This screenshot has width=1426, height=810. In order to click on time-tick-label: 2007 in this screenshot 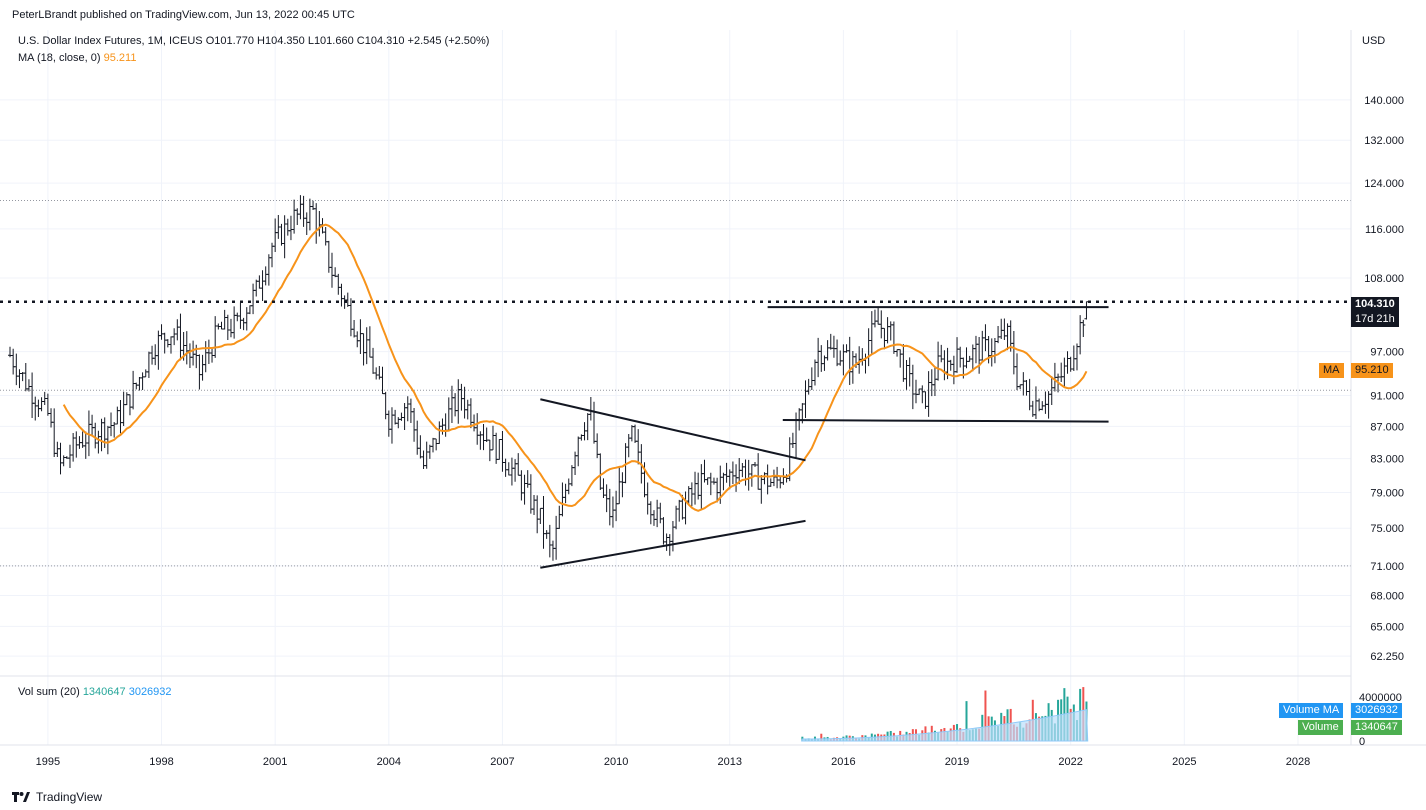, I will do `click(502, 762)`.